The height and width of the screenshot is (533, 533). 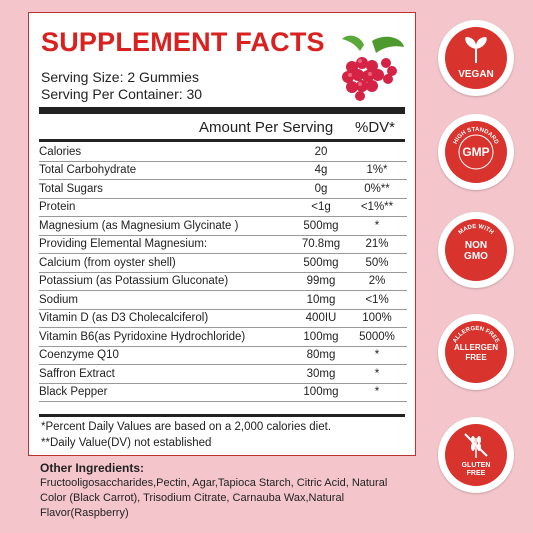 What do you see at coordinates (321, 189) in the screenshot?
I see `nutrient-amount: 0g` at bounding box center [321, 189].